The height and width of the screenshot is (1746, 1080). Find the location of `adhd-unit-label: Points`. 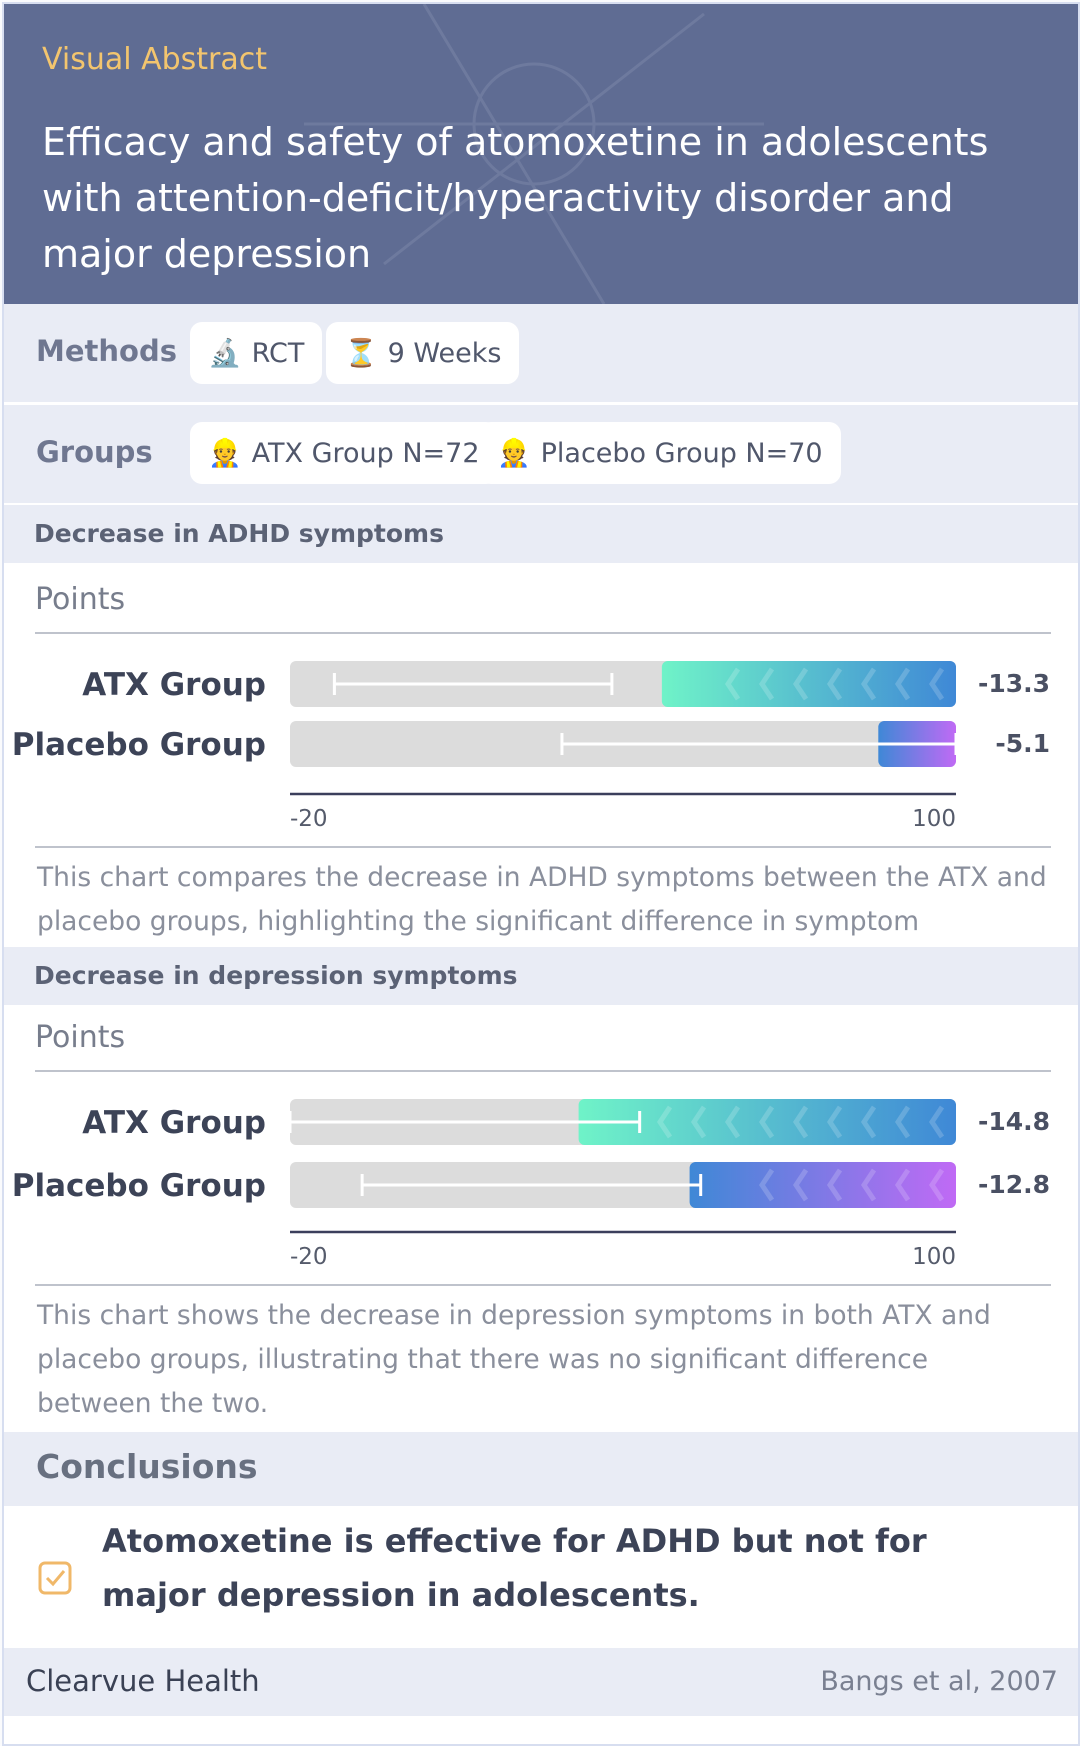

adhd-unit-label: Points is located at coordinates (80, 599).